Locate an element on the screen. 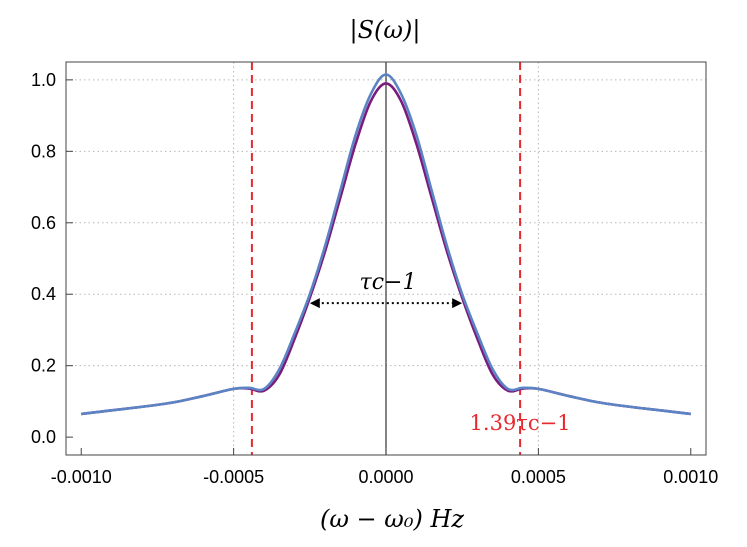 This screenshot has width=747, height=547. y-tick-label: 0.0 is located at coordinates (43, 437).